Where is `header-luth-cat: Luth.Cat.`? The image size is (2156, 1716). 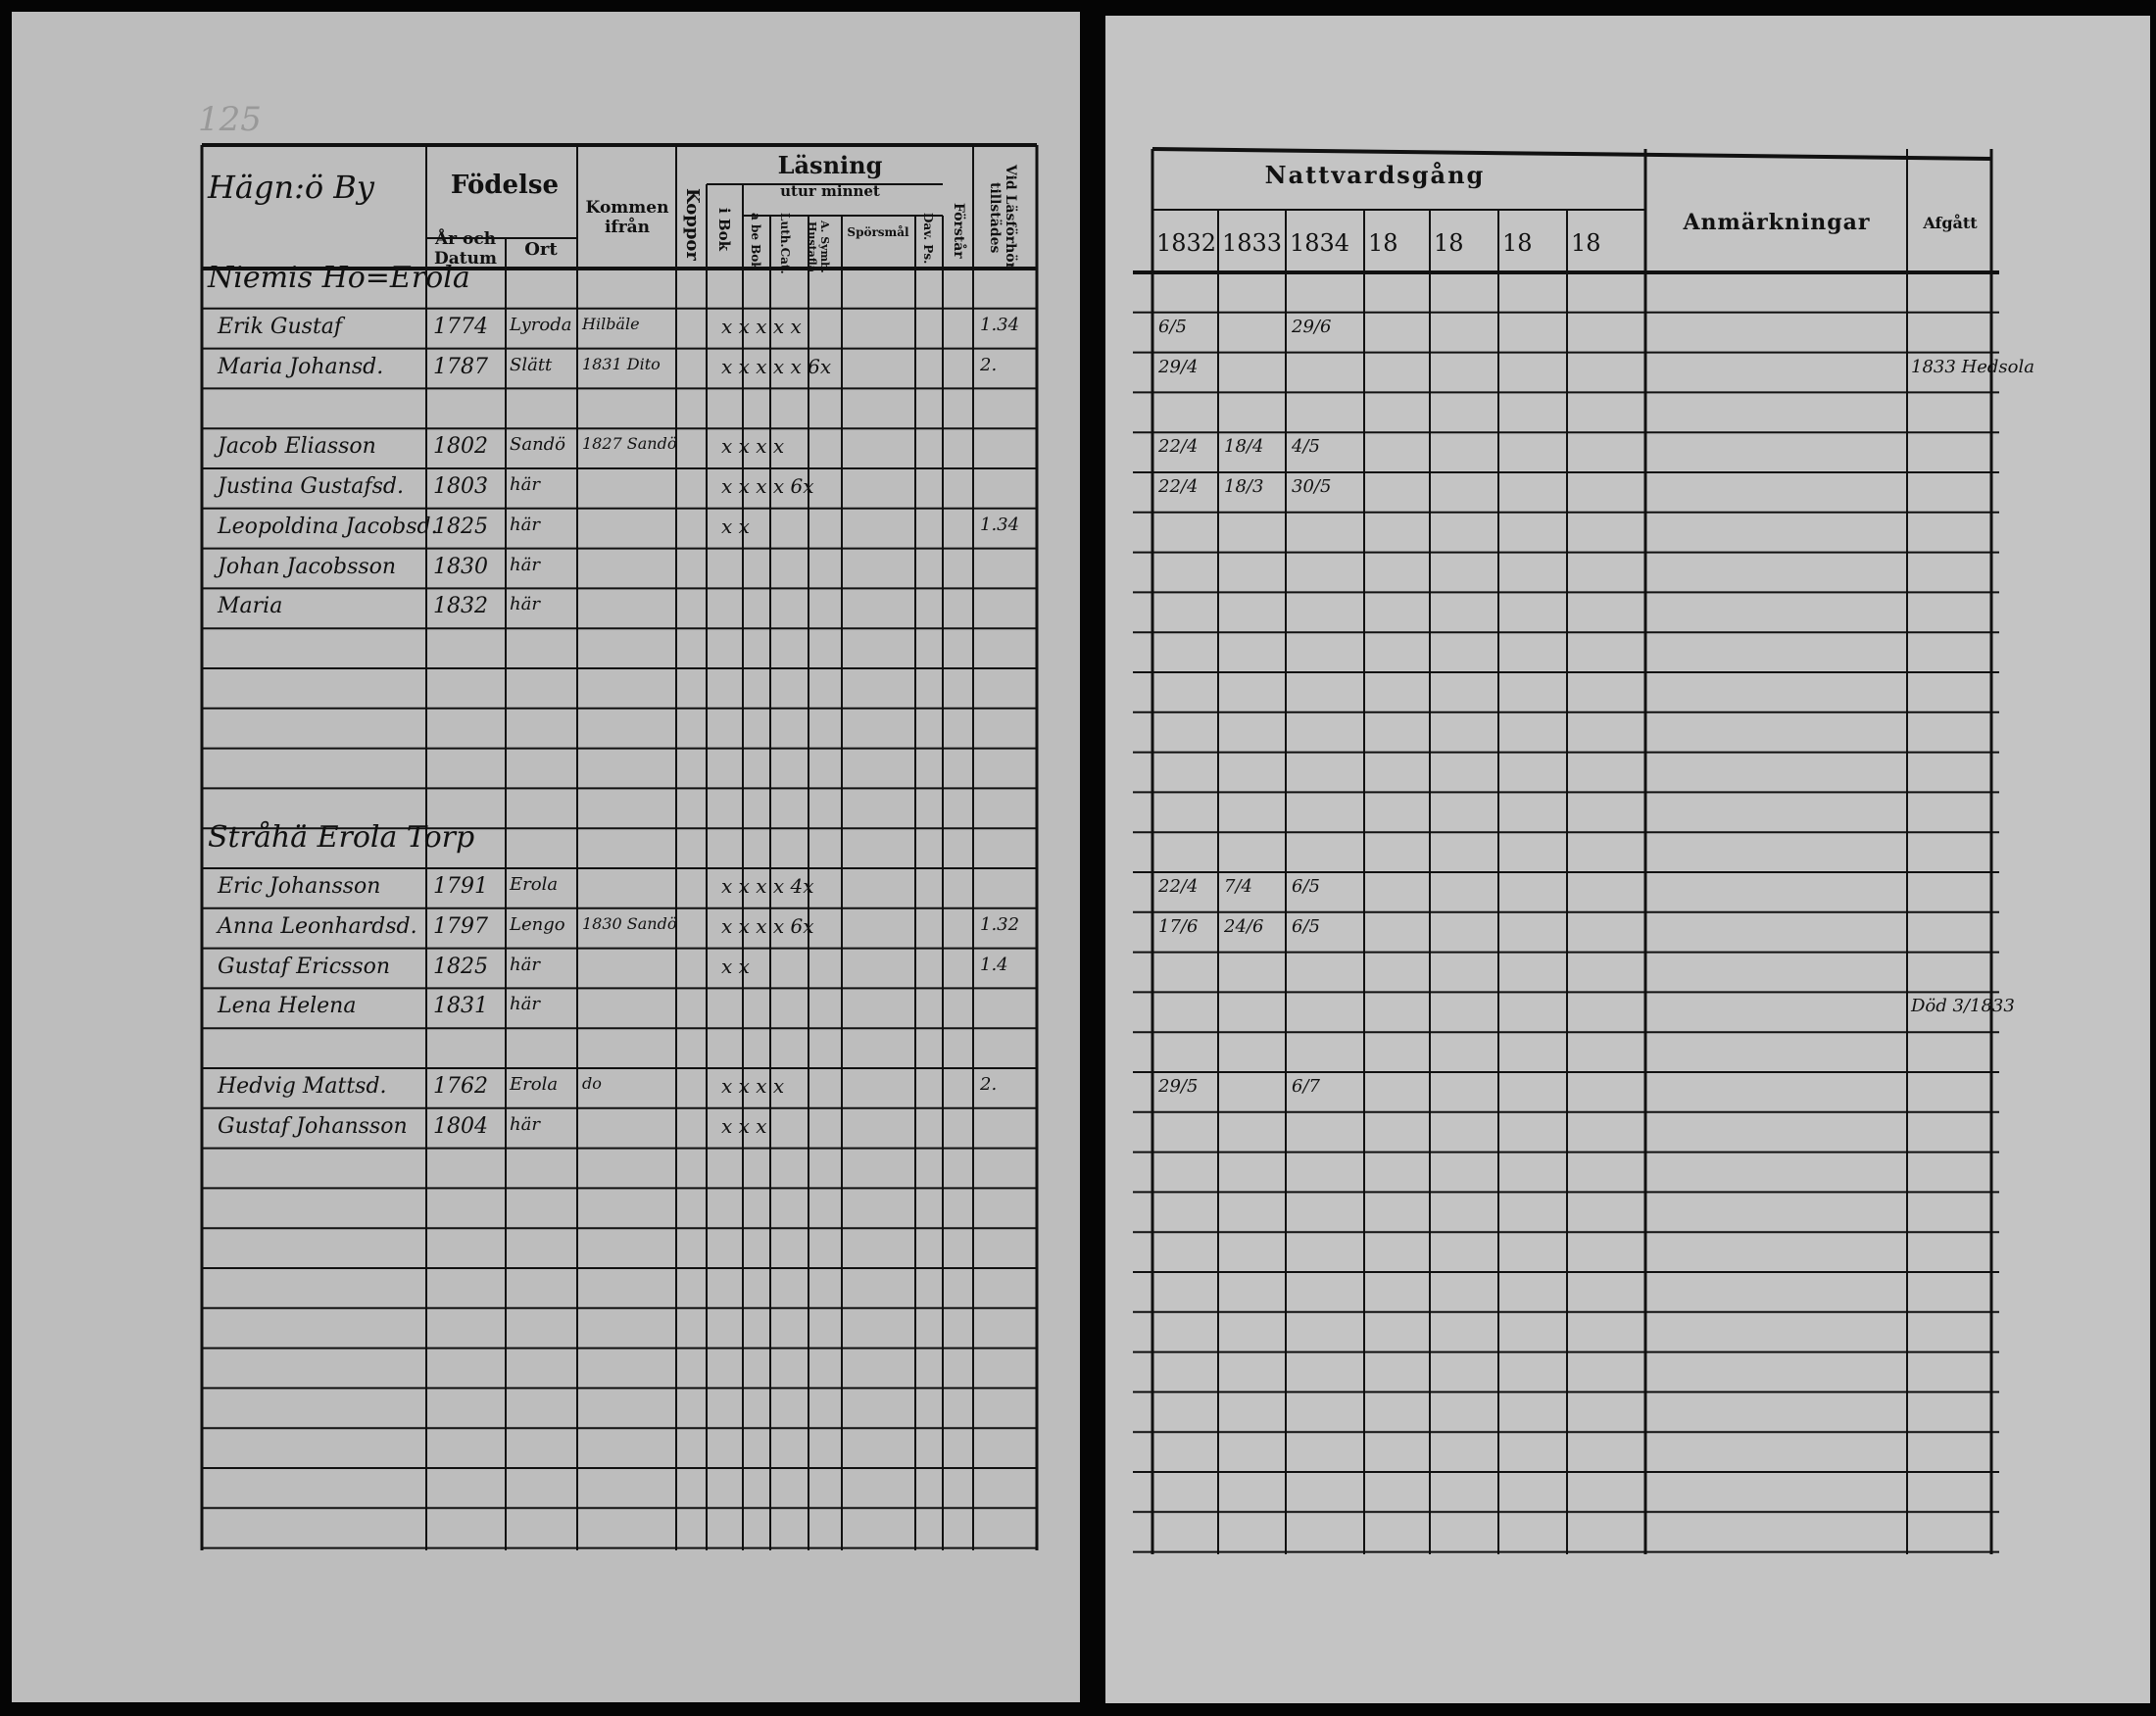
header-luth-cat: Luth.Cat. is located at coordinates (785, 243).